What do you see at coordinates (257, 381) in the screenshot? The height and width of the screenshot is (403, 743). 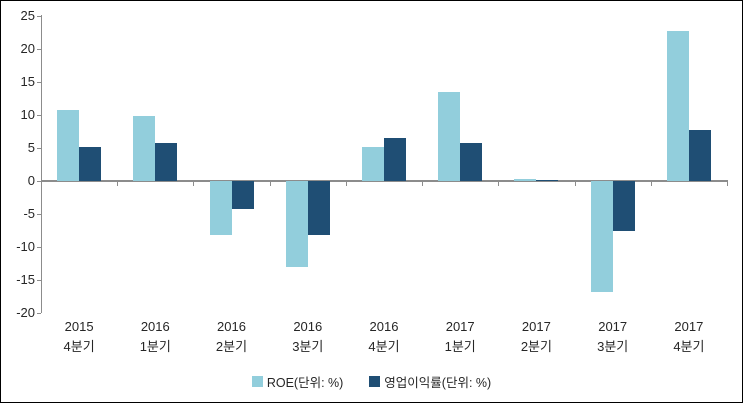 I see `roe-legend-swatch-icon` at bounding box center [257, 381].